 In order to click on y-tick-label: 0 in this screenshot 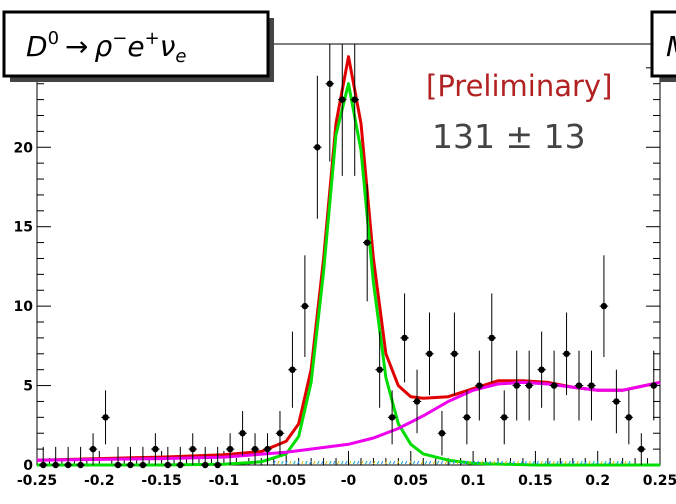, I will do `click(28, 466)`.